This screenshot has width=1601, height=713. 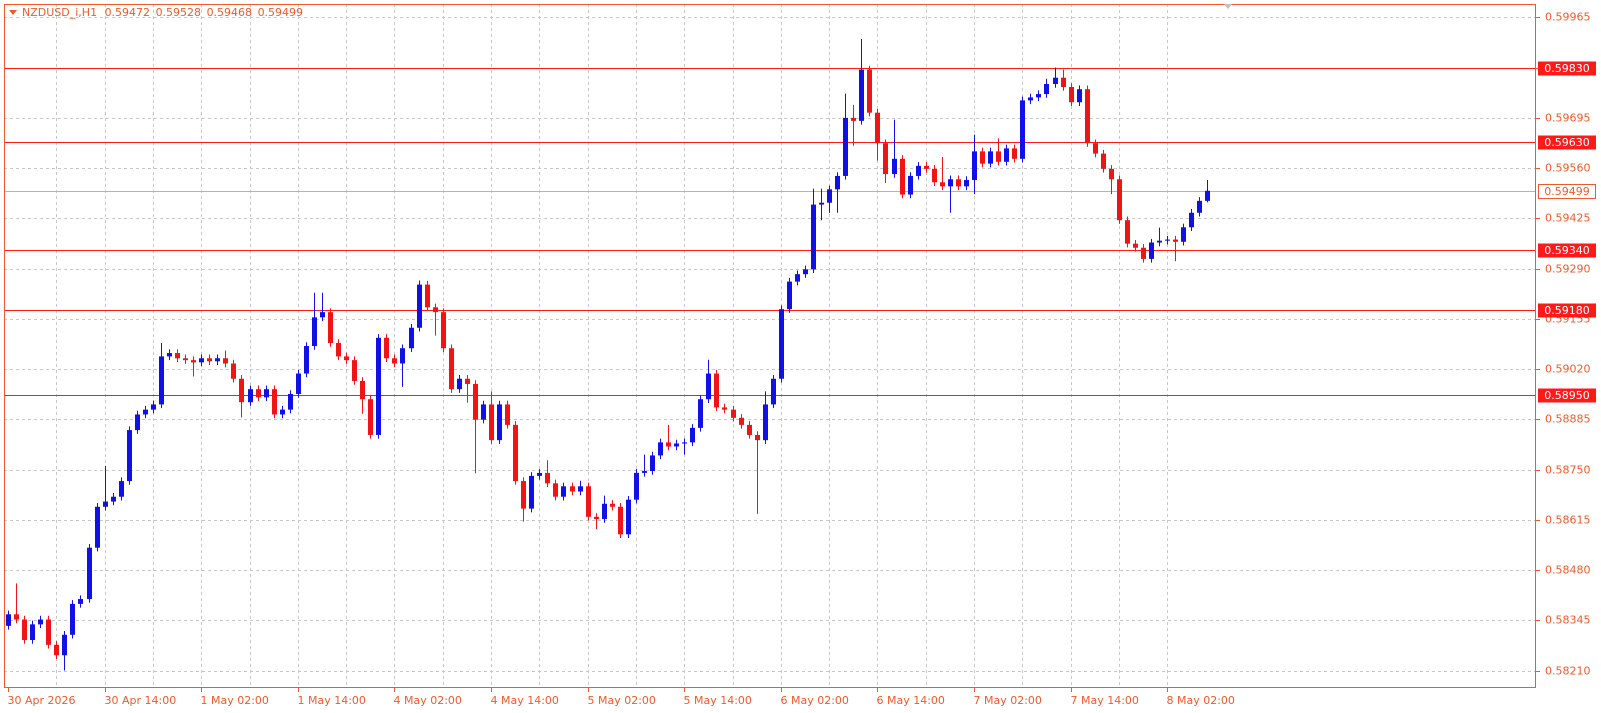 I want to click on x-tick-label: 4 May 14:00, so click(x=525, y=700).